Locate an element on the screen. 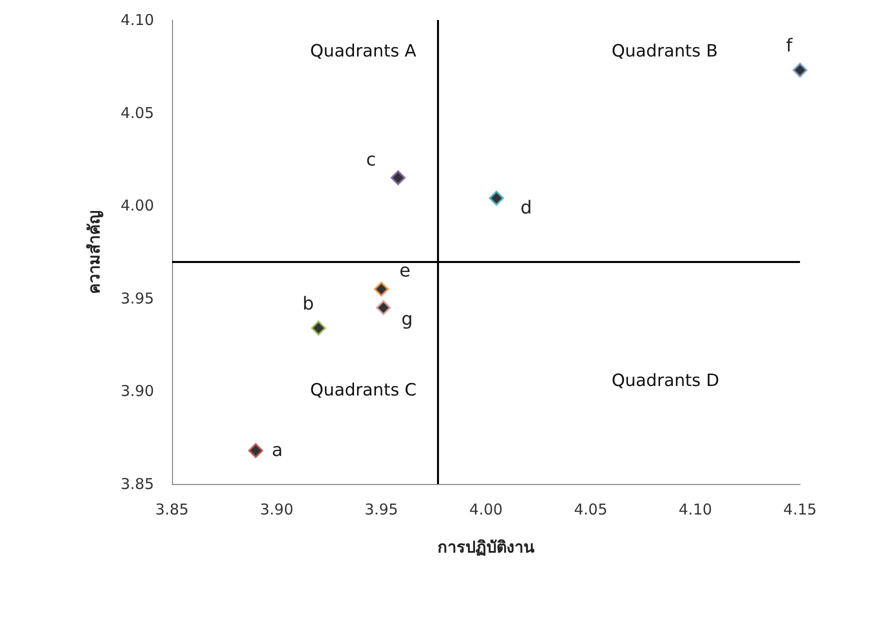 The image size is (893, 625). x-tick-label: 4.05 is located at coordinates (591, 509).